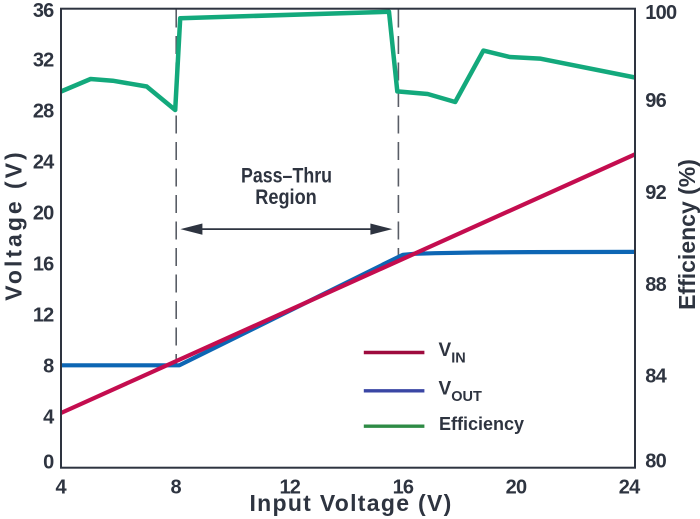 This screenshot has width=700, height=519. What do you see at coordinates (655, 285) in the screenshot?
I see `svg-text: 88` at bounding box center [655, 285].